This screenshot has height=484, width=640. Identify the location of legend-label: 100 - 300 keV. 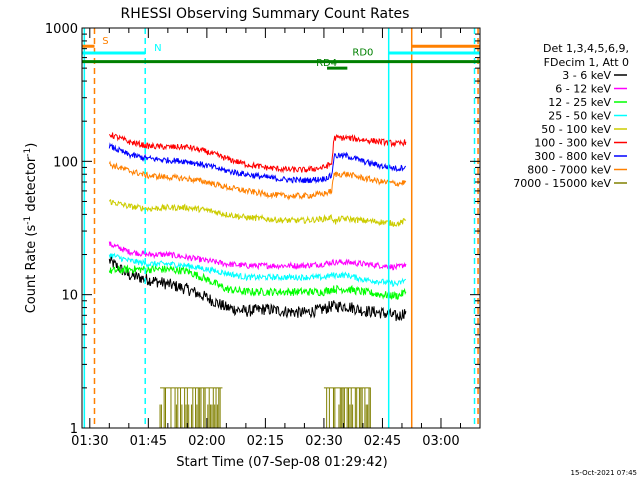
(572, 143).